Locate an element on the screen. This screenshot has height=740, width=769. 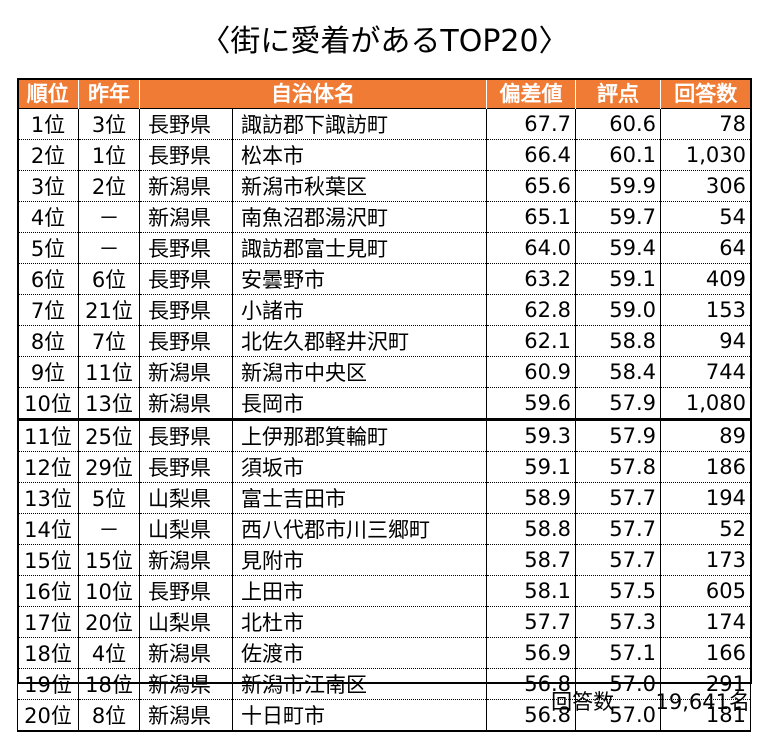
deviation-cell: 57.7 is located at coordinates (531, 622).